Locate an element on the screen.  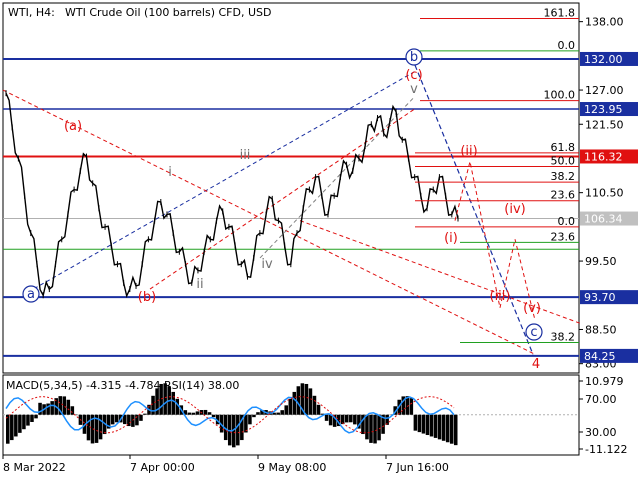
fib-label: 100.0 is located at coordinates (560, 95).